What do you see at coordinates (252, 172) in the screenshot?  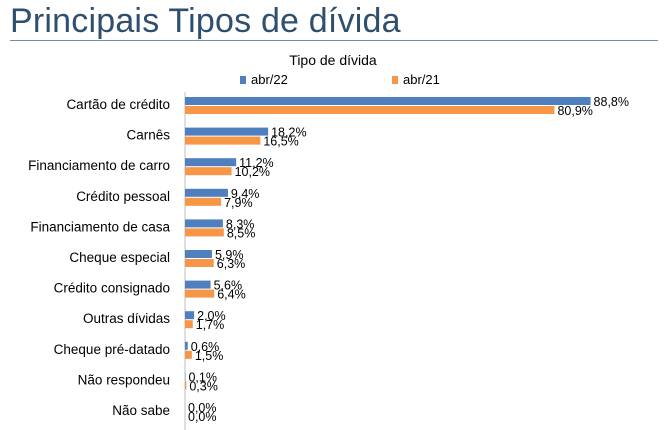 I see `data-label-abr21: 10,2%` at bounding box center [252, 172].